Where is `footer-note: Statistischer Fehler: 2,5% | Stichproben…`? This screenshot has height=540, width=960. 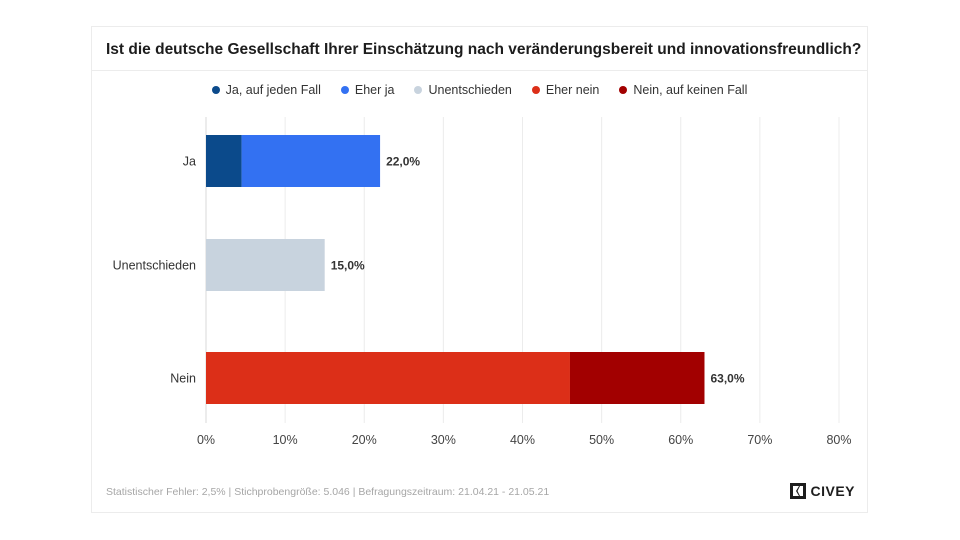 footer-note: Statistischer Fehler: 2,5% | Stichproben… is located at coordinates (328, 492).